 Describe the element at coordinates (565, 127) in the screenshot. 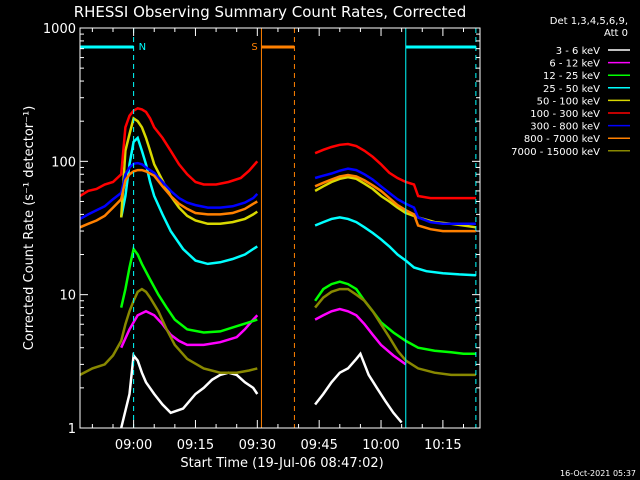

I see `legend-label-6: 300 - 800 keV` at that location.